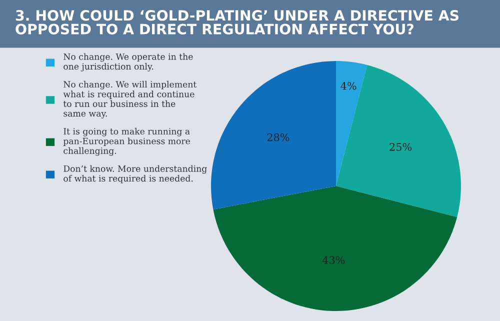 This screenshot has width=500, height=321. What do you see at coordinates (333, 260) in the screenshot?
I see `data-label: 43%` at bounding box center [333, 260].